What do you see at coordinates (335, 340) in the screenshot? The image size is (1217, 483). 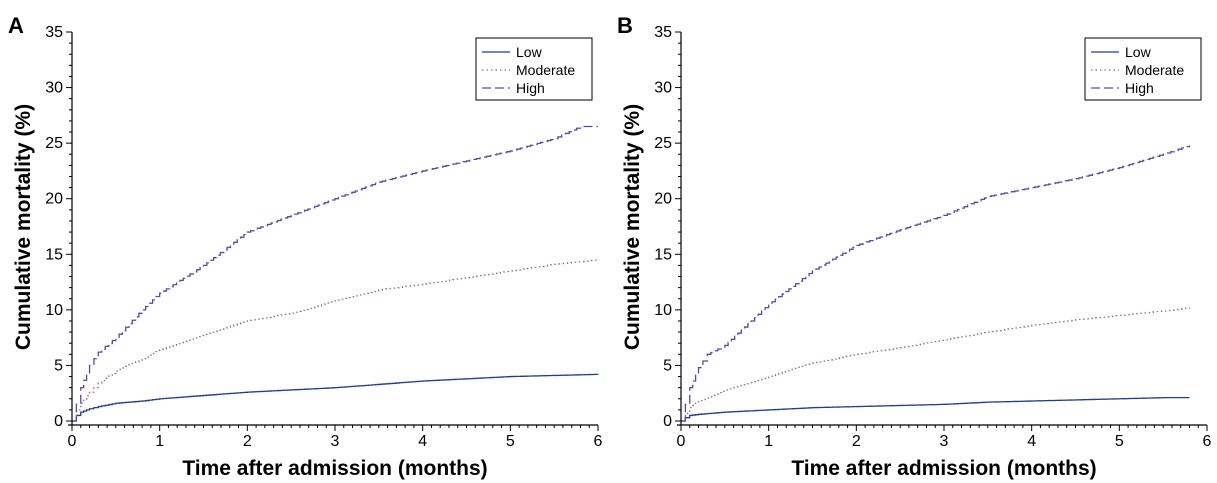 I see `series-line-moderate` at bounding box center [335, 340].